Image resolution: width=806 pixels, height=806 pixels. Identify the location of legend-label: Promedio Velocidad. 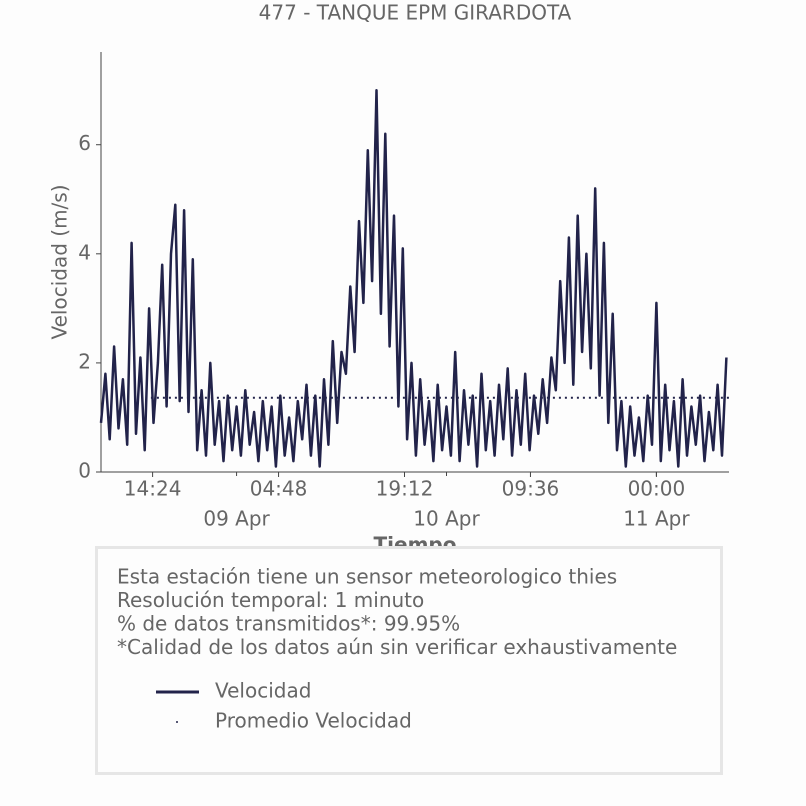
(313, 721).